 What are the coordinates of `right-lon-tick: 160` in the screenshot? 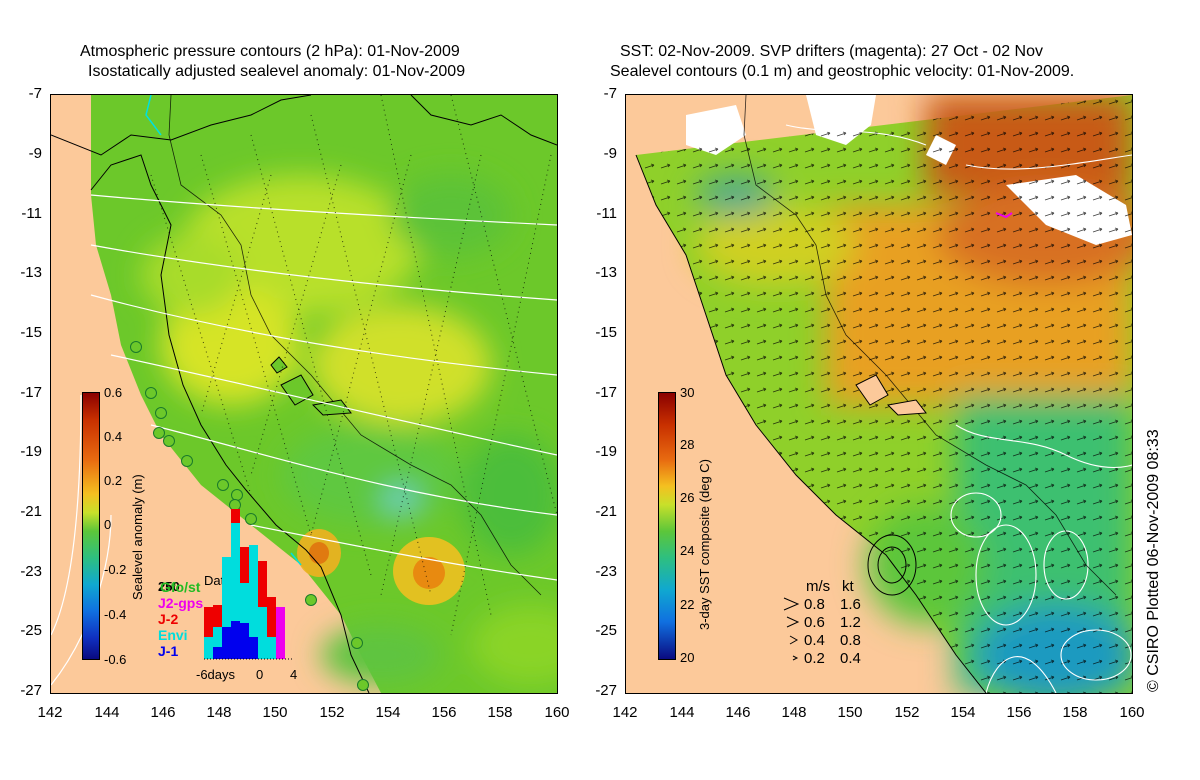 It's located at (1132, 712).